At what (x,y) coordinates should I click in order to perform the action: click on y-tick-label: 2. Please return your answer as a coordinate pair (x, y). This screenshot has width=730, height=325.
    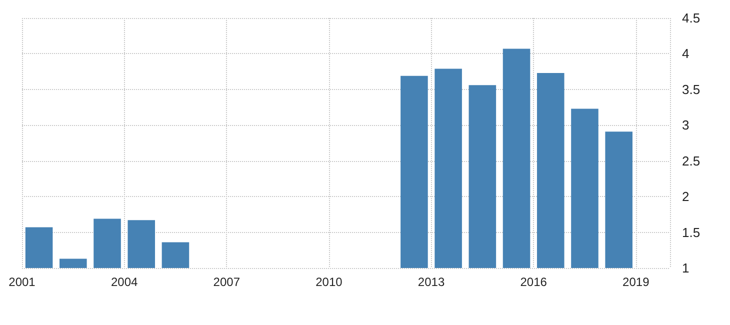
    Looking at the image, I should click on (686, 196).